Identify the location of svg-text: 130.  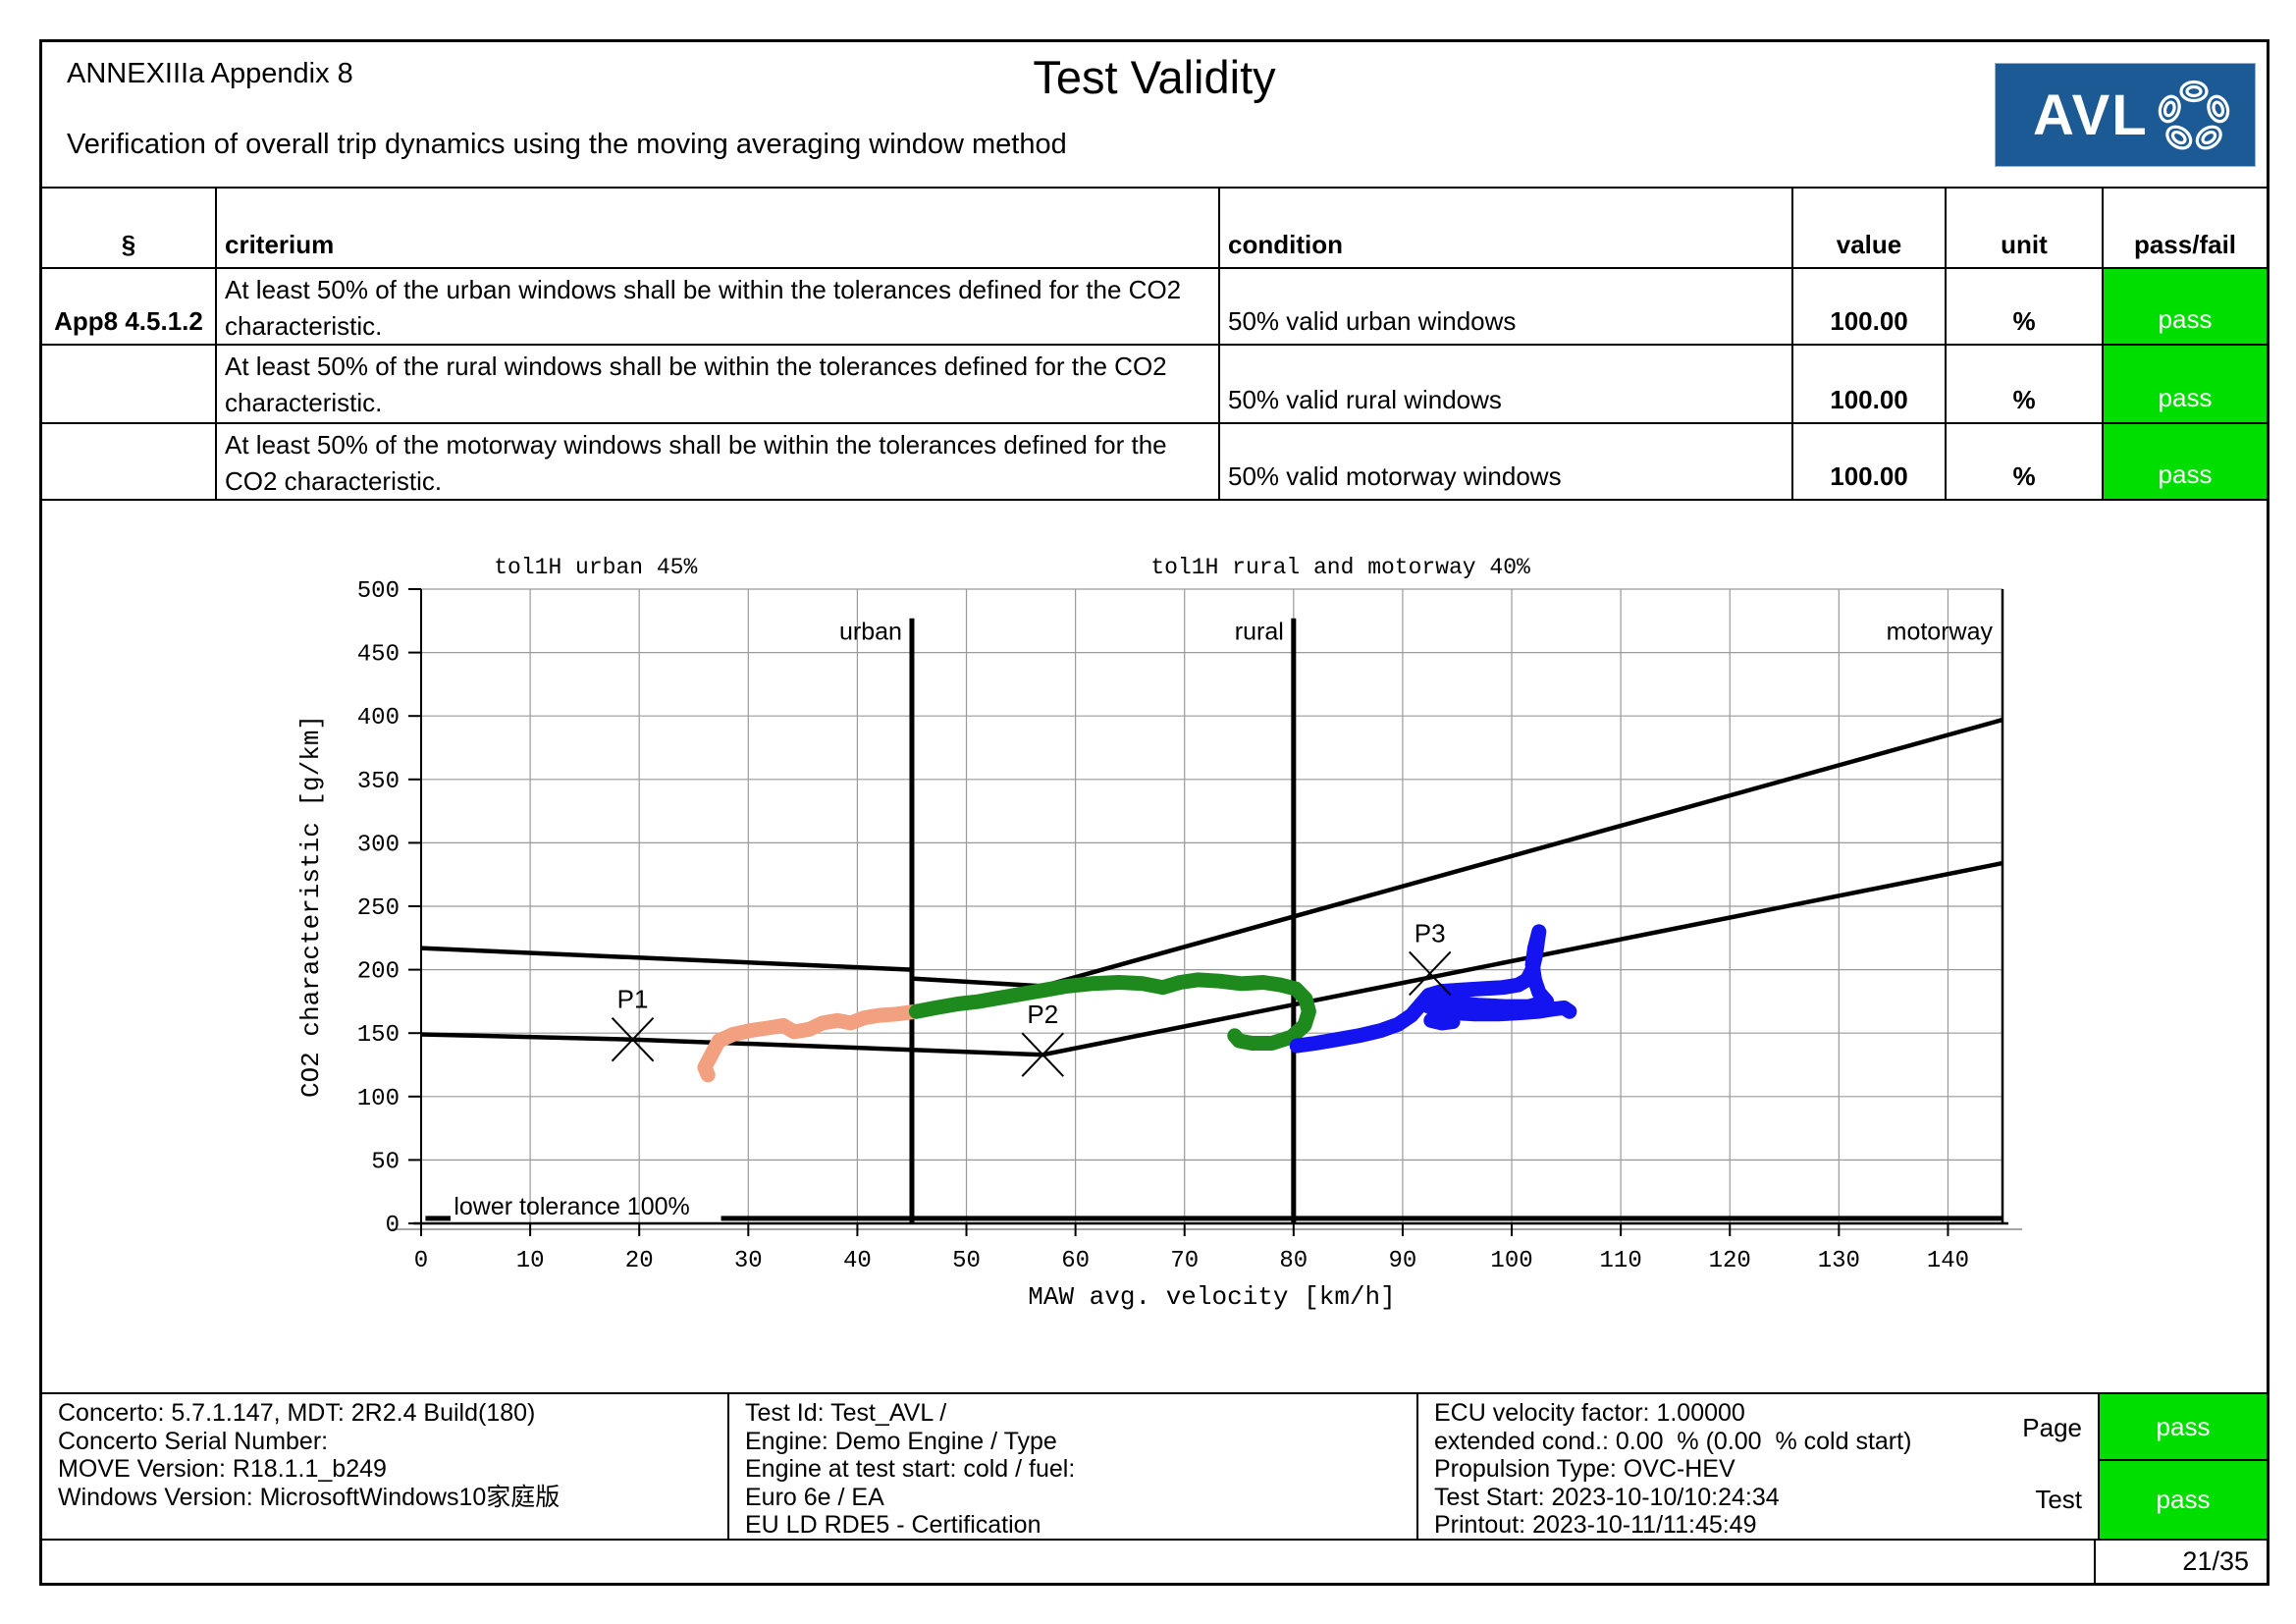
(1839, 1261).